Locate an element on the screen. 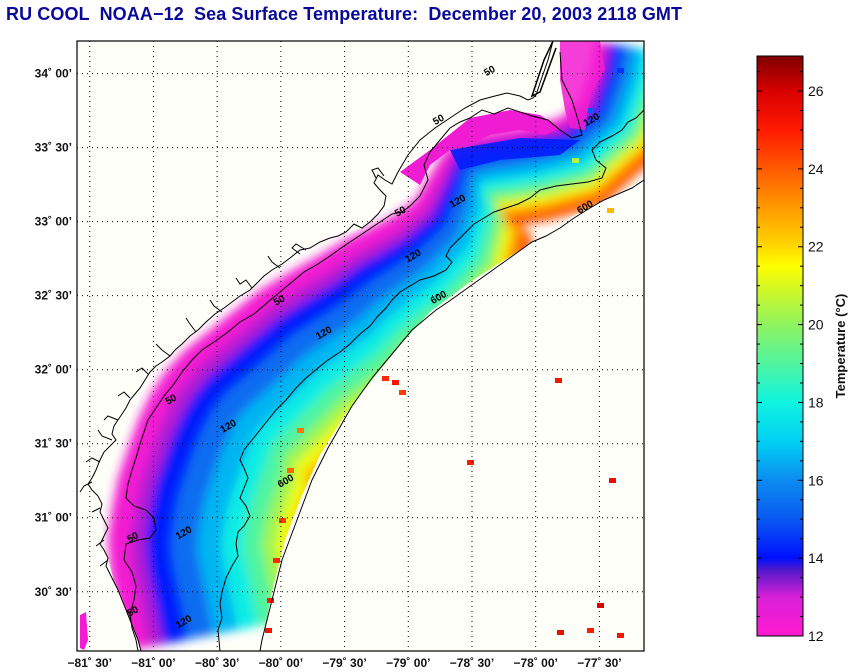 This screenshot has height=672, width=848. x-tick-label: −78˚ 00’ is located at coordinates (536, 663).